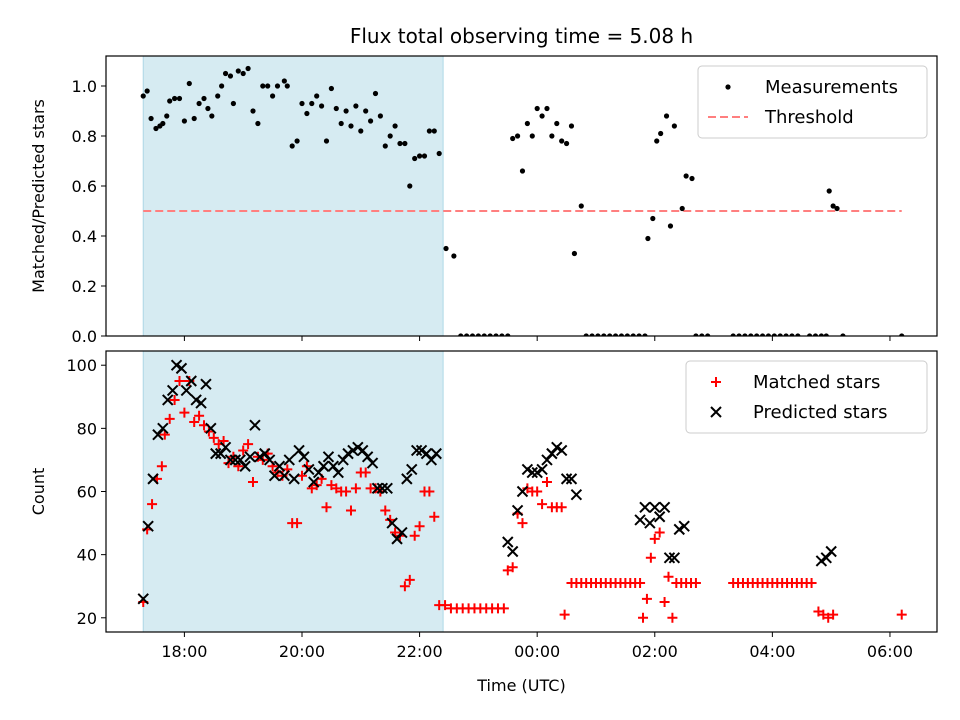 The height and width of the screenshot is (720, 960). What do you see at coordinates (831, 87) in the screenshot?
I see `legend-label: Measurements` at bounding box center [831, 87].